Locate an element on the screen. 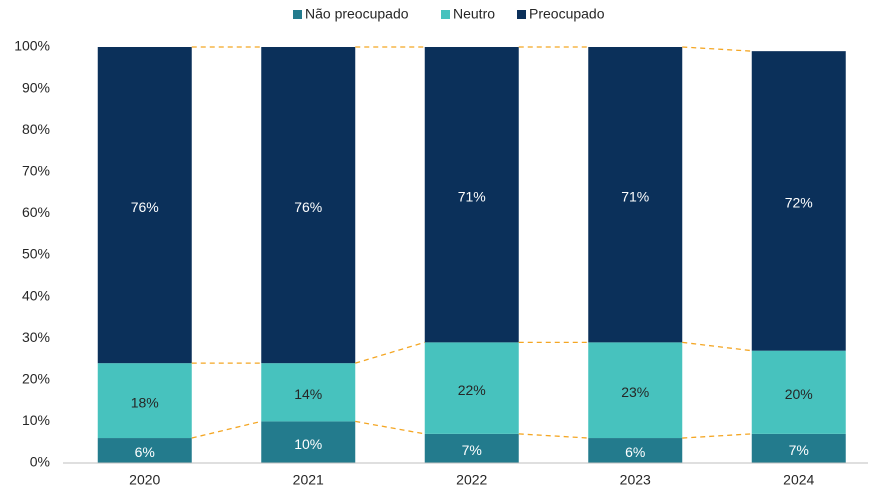  legend-label: Não preocupado is located at coordinates (357, 14).